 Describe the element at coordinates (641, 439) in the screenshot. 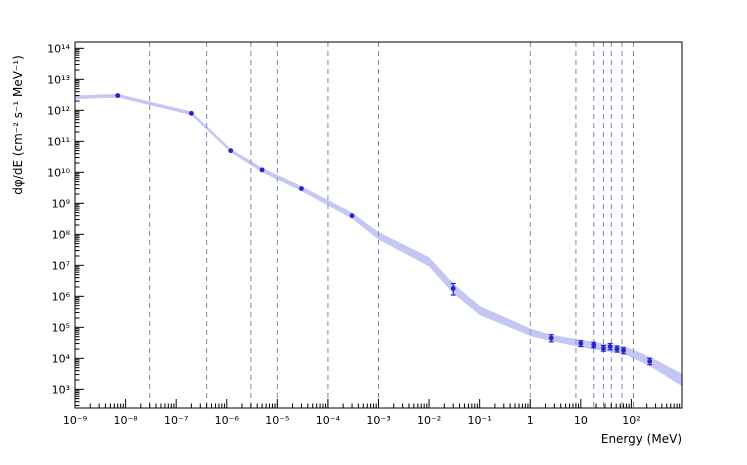

I see `x-axis-title: Energy (MeV)` at that location.